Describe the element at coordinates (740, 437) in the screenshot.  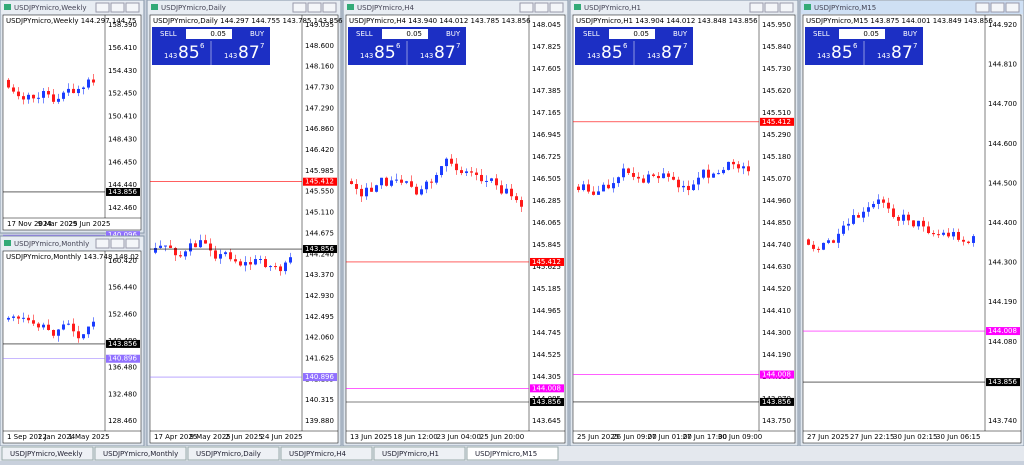
I see `time-label: 30 Jun 09:00` at that location.